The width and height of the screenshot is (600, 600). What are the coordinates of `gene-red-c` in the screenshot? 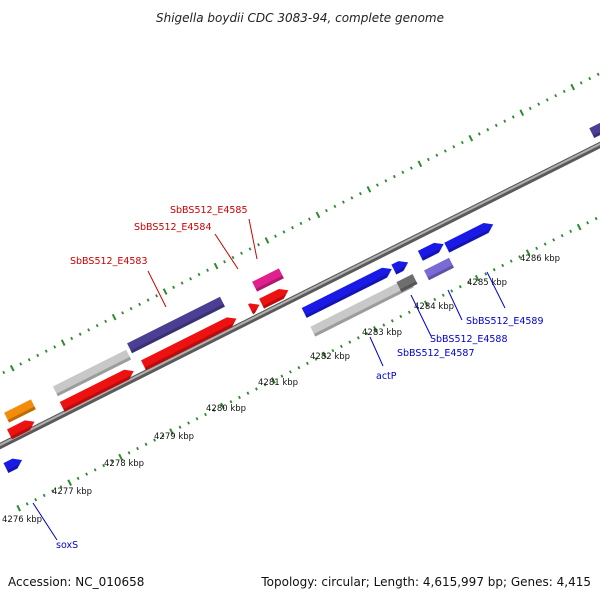 It's located at (189, 344).